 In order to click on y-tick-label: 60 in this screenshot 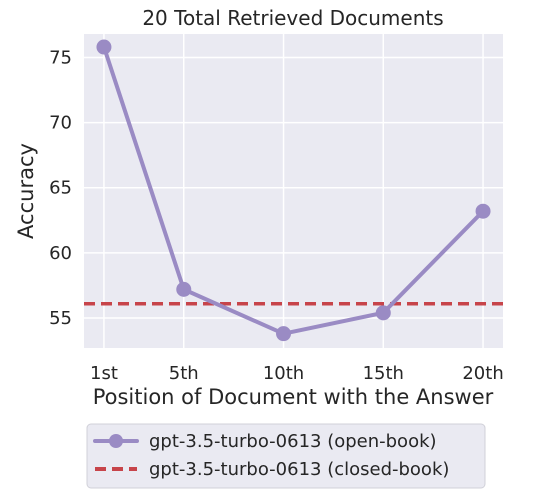, I will do `click(60, 253)`.